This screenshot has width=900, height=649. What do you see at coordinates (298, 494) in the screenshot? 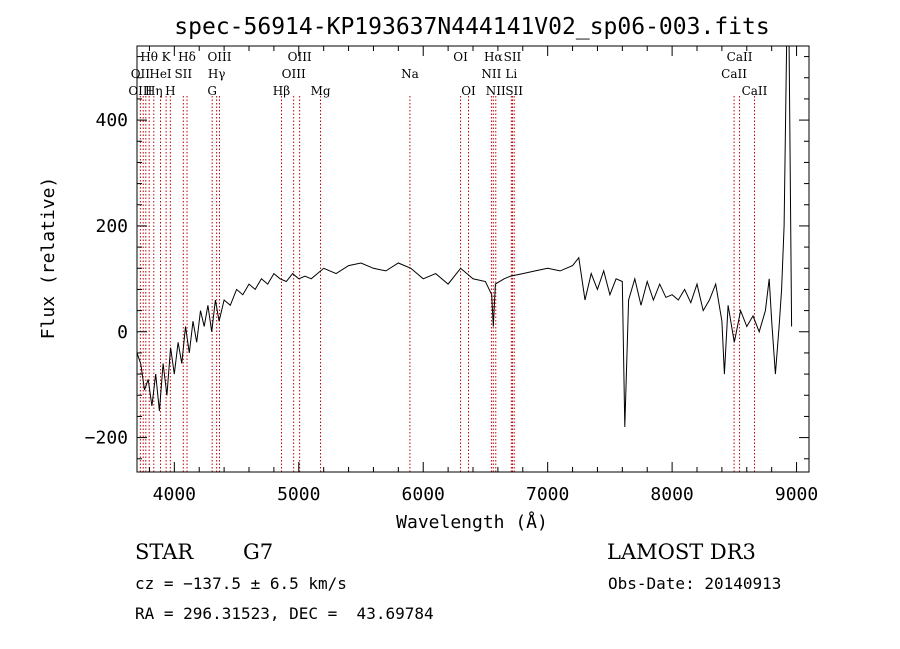
I see `x-tick-label: 5000` at bounding box center [298, 494].